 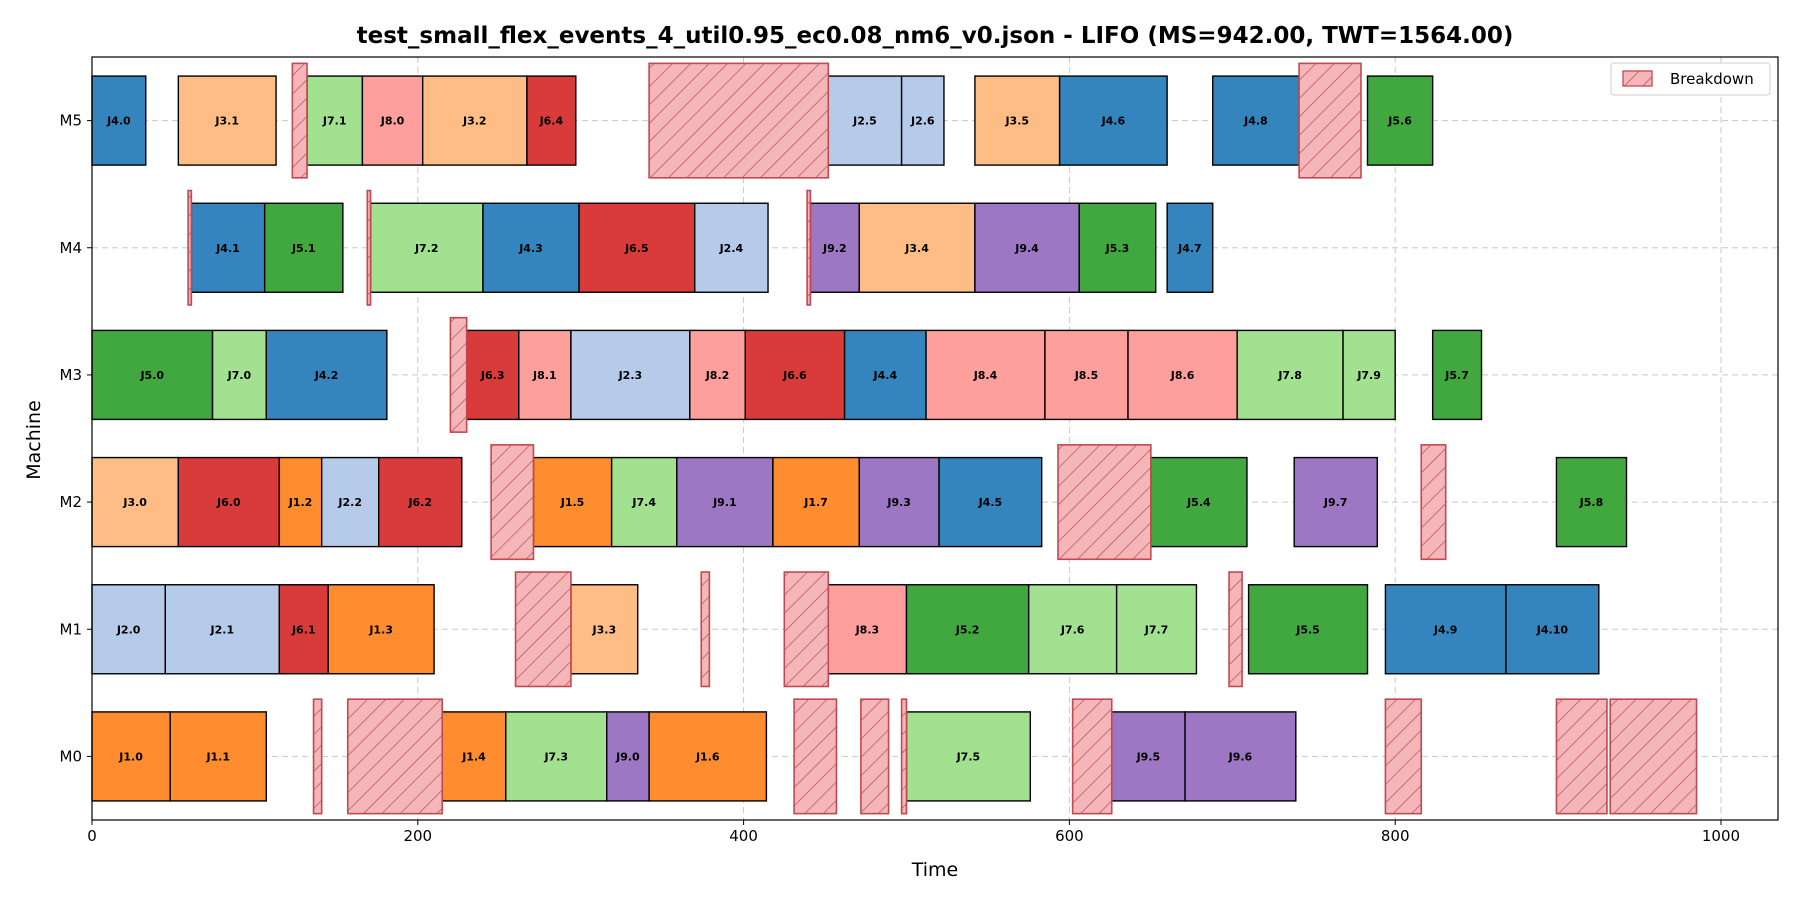 What do you see at coordinates (968, 756) in the screenshot?
I see `operation-label: J7.5` at bounding box center [968, 756].